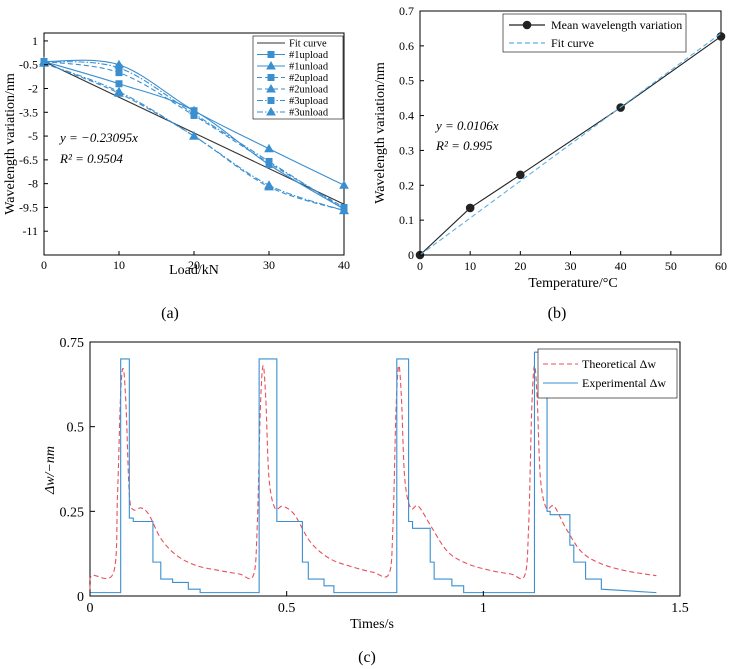 The image size is (735, 669). I want to click on chart-b-legend: Mean wavelength variation Fit curve, so click(594, 33).